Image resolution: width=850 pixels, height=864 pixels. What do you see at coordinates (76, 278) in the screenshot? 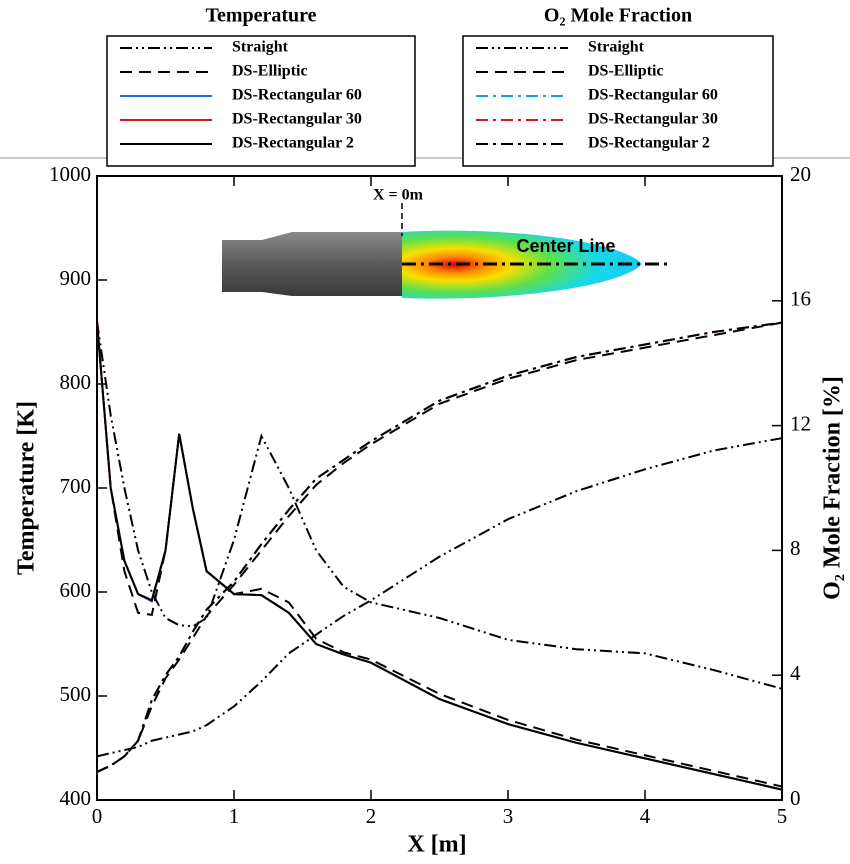
I see `y-tick-label: 900` at bounding box center [76, 278].